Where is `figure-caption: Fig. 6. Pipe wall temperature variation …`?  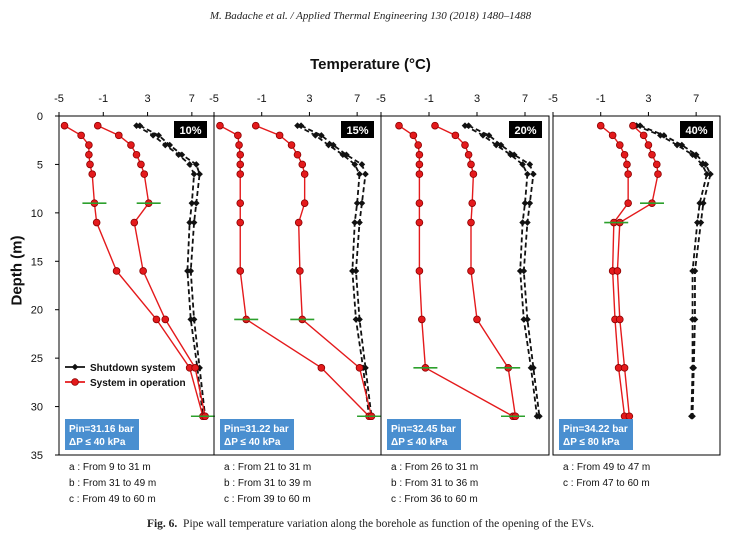
figure-caption: Fig. 6. Pipe wall temperature variation … is located at coordinates (370, 524).